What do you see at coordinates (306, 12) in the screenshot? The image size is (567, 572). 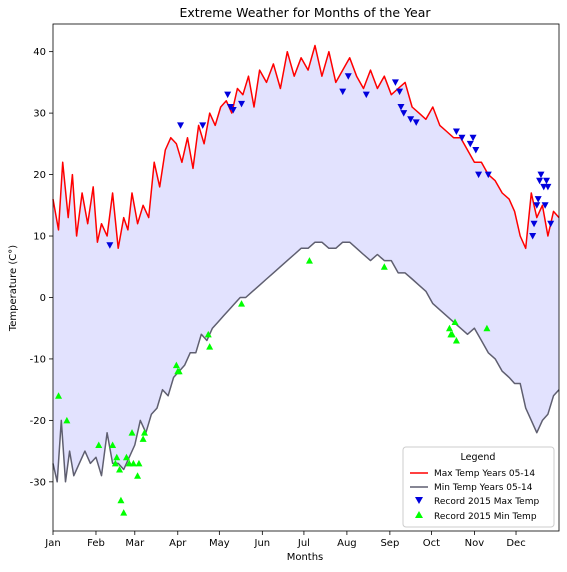 I see `chart-title: Extreme Weather for Months of the Year` at bounding box center [306, 12].